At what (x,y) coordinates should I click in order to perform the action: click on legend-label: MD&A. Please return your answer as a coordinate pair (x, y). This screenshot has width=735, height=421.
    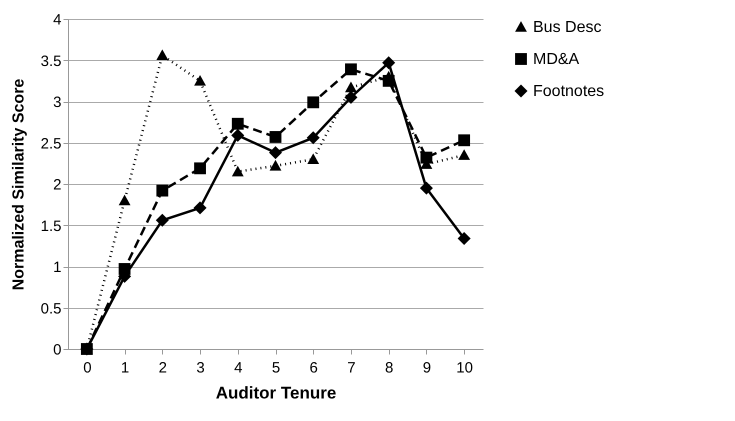
    Looking at the image, I should click on (556, 59).